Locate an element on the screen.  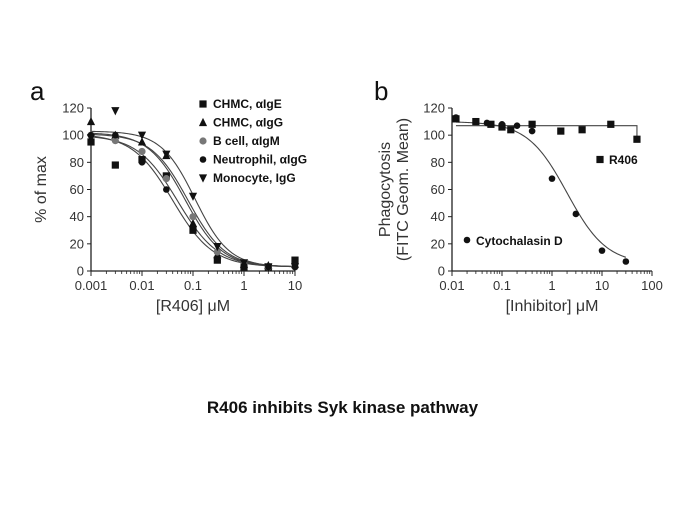
x-tick-label: 0.001 is located at coordinates (91, 285).